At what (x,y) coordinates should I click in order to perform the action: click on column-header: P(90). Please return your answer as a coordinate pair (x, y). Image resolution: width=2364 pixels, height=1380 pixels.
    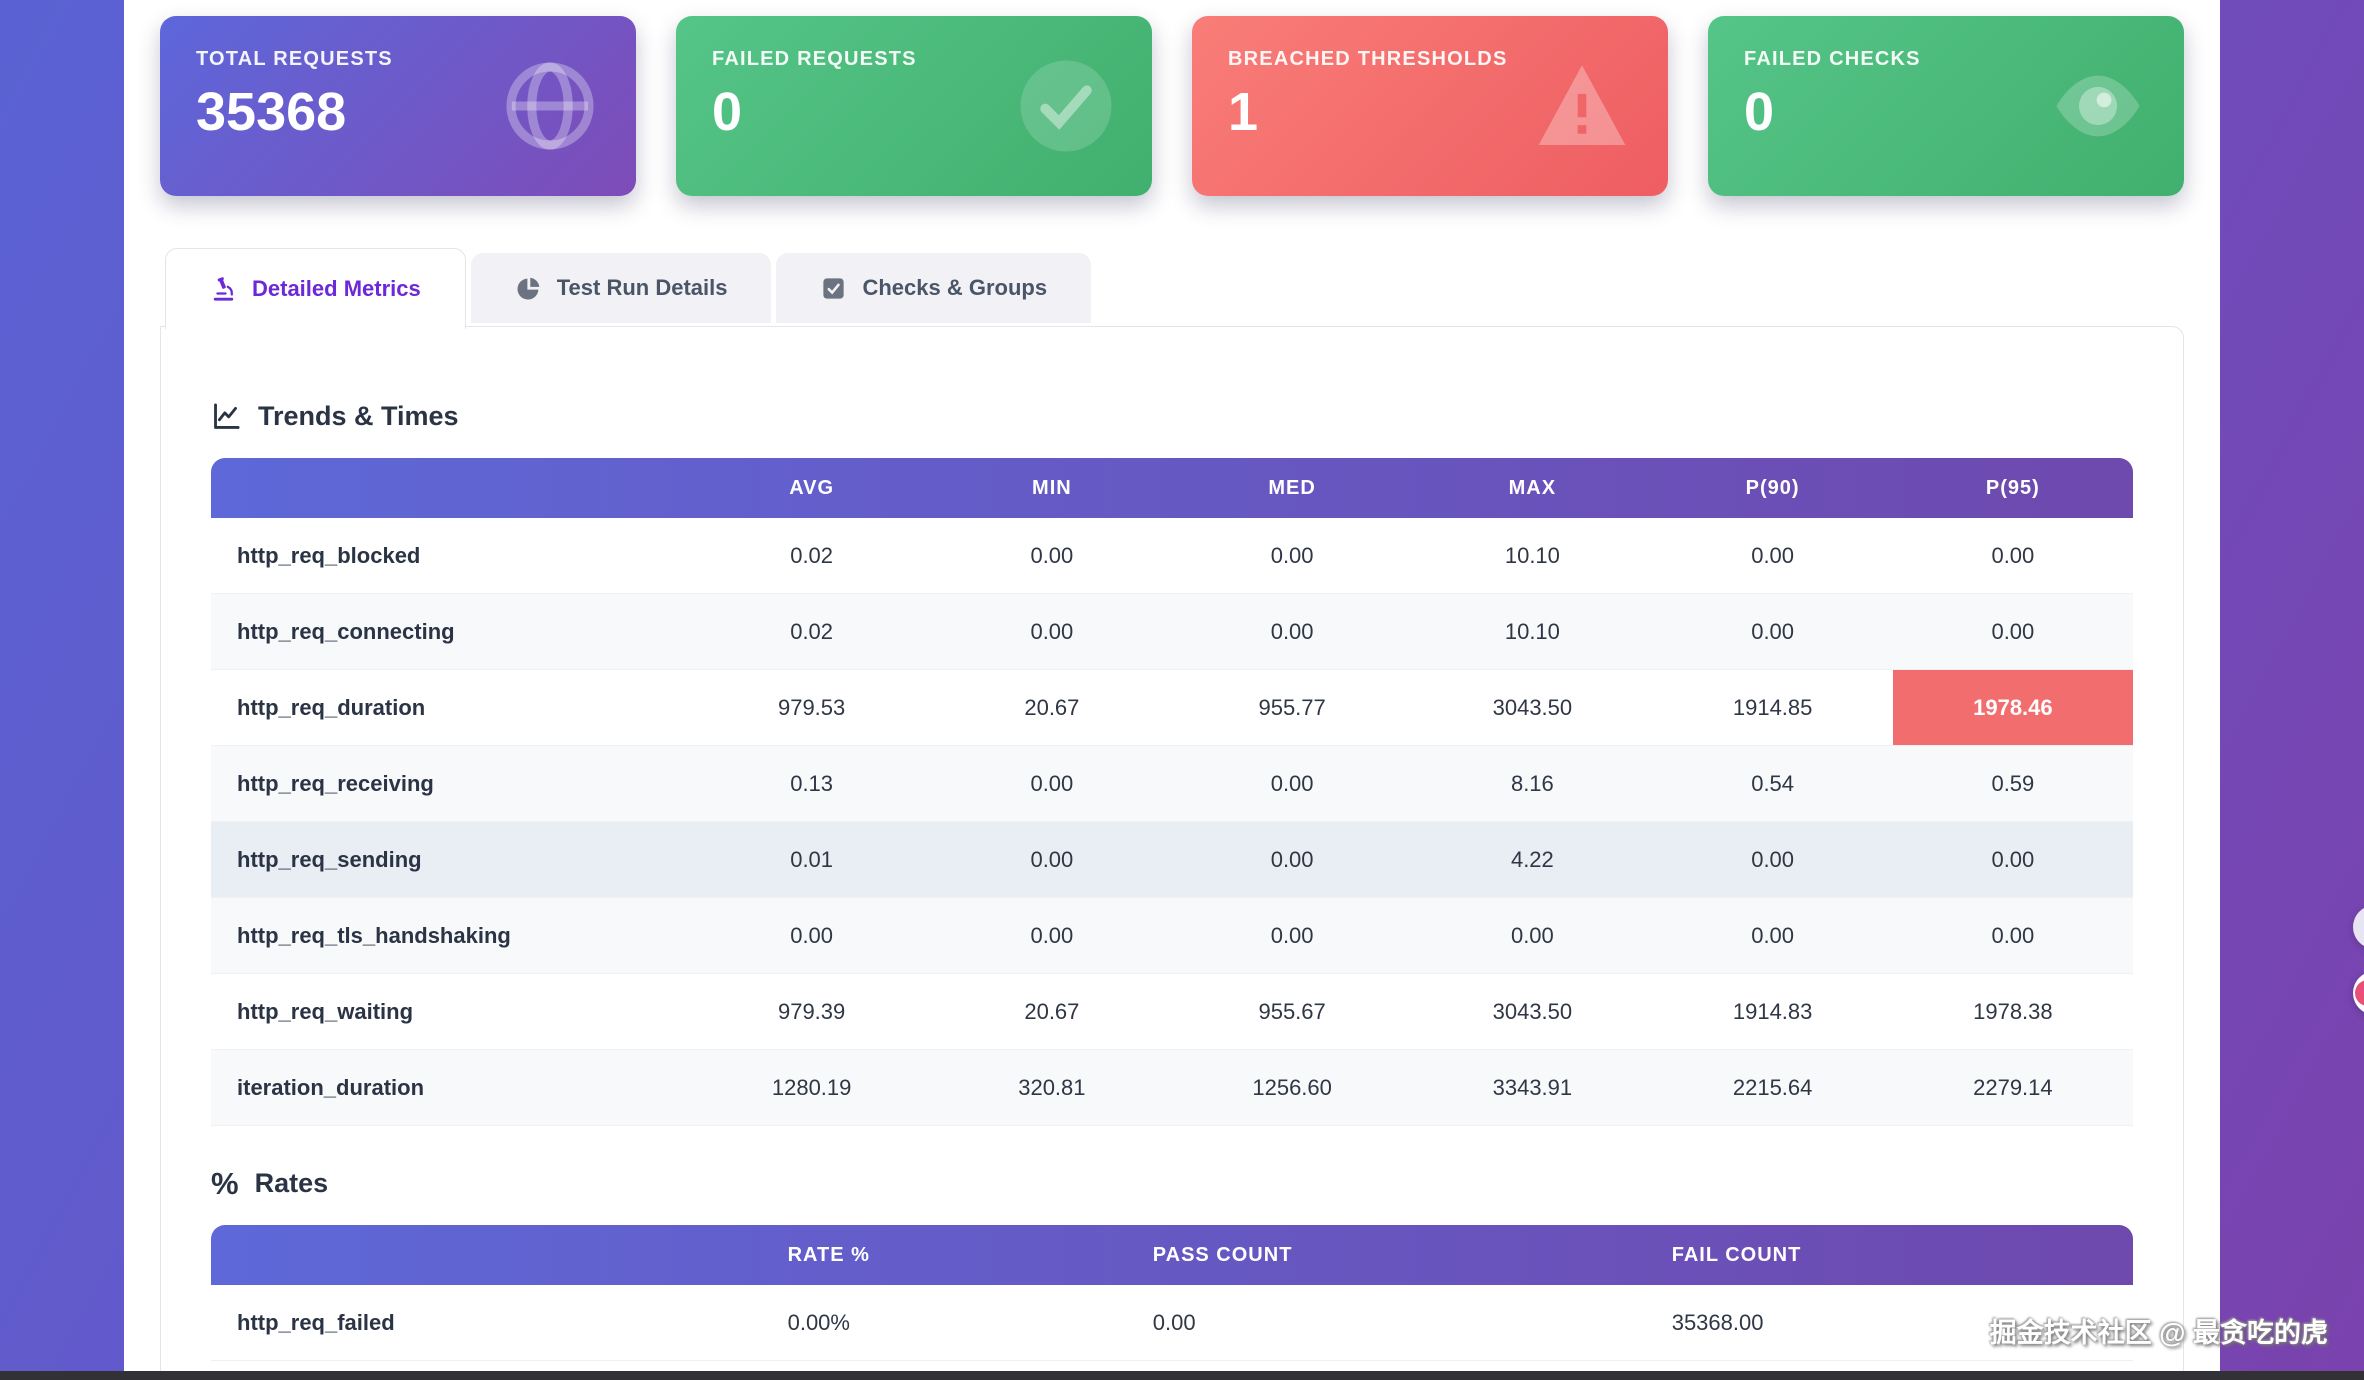
    Looking at the image, I should click on (1772, 487).